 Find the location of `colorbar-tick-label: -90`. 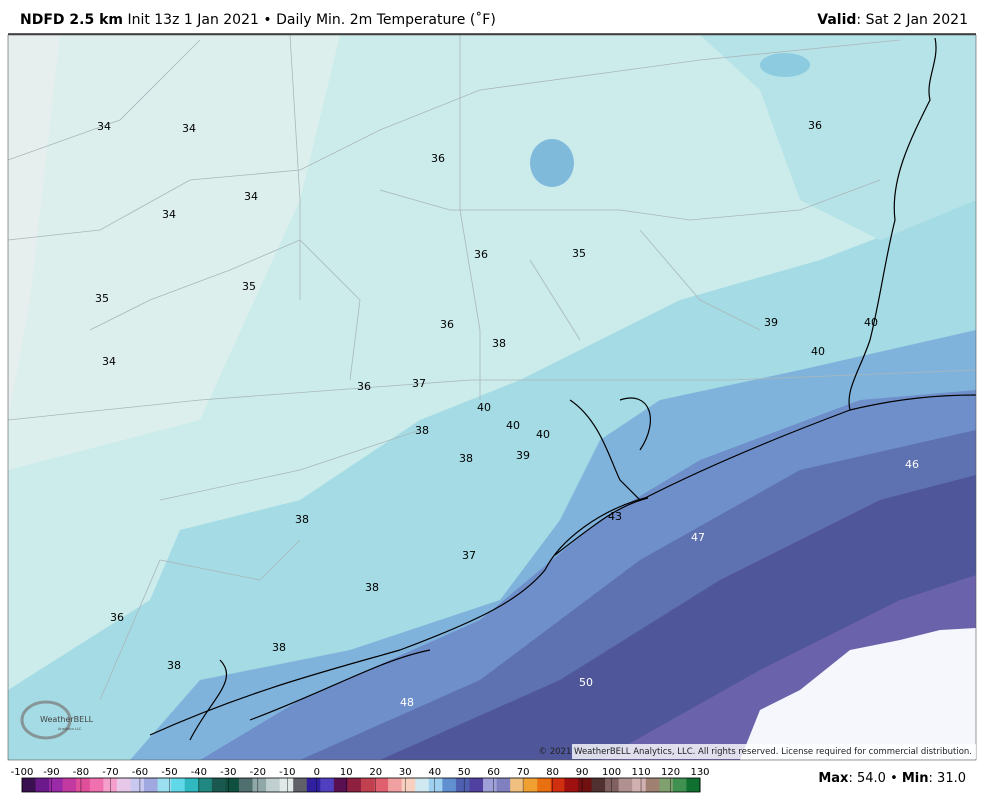

colorbar-tick-label: -90 is located at coordinates (51, 772).